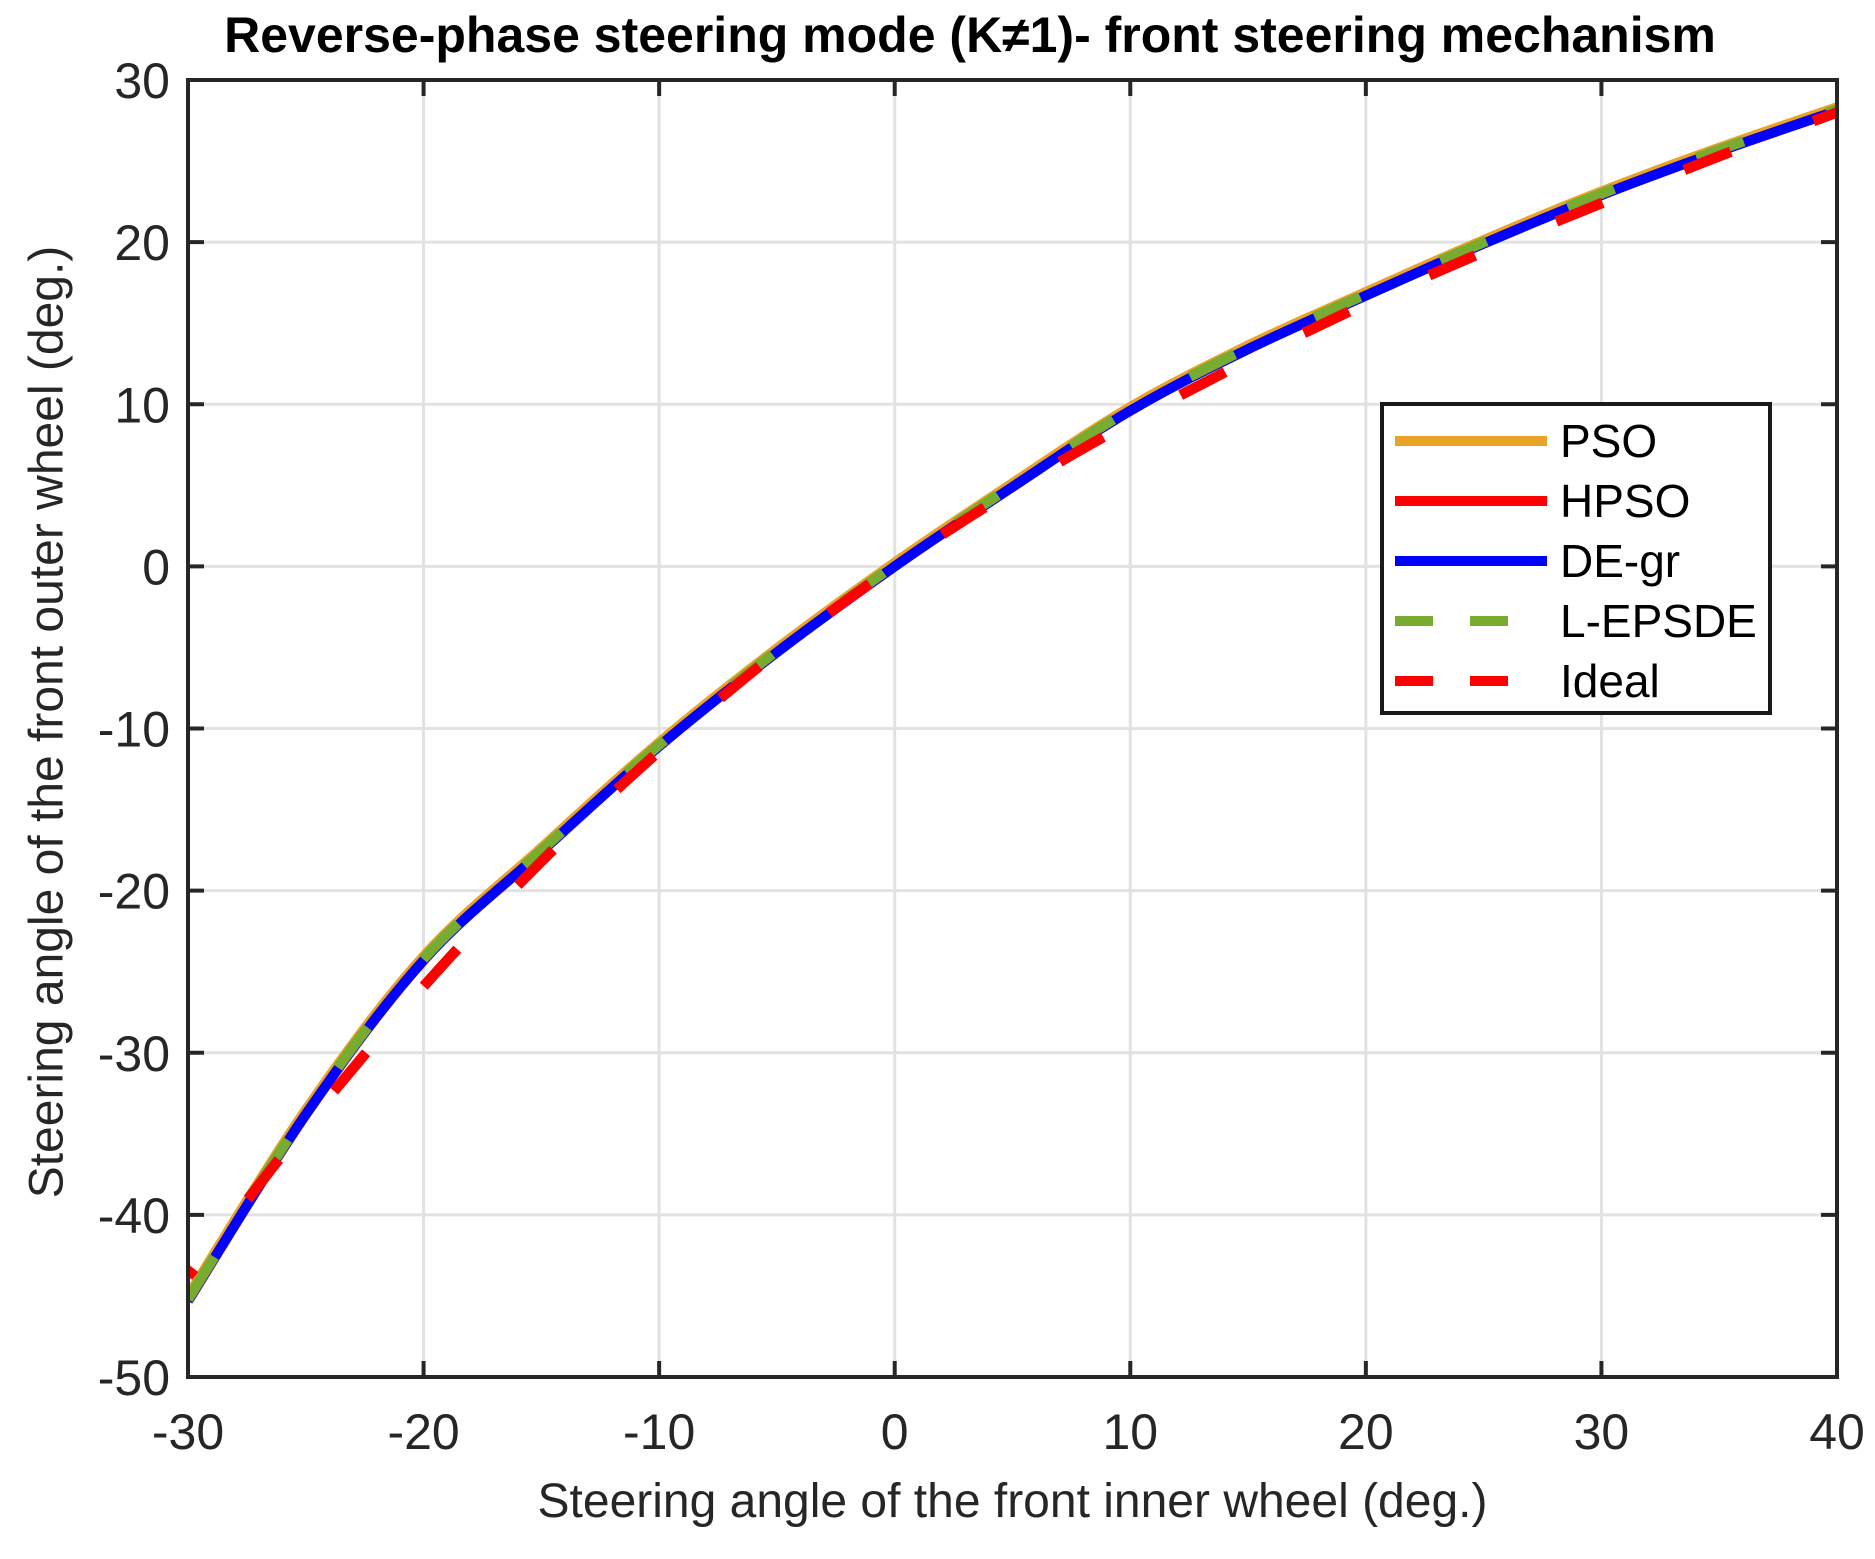 The image size is (1875, 1559). I want to click on legend-label-de-gr: DE-gr, so click(1620, 561).